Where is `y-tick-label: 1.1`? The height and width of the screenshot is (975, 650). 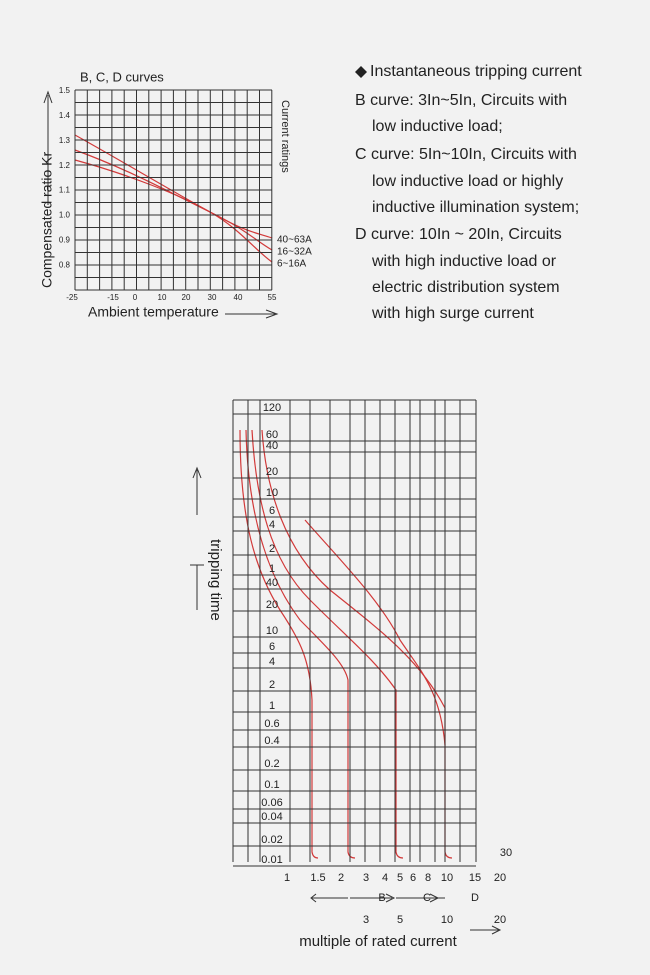 y-tick-label: 1.1 is located at coordinates (65, 190).